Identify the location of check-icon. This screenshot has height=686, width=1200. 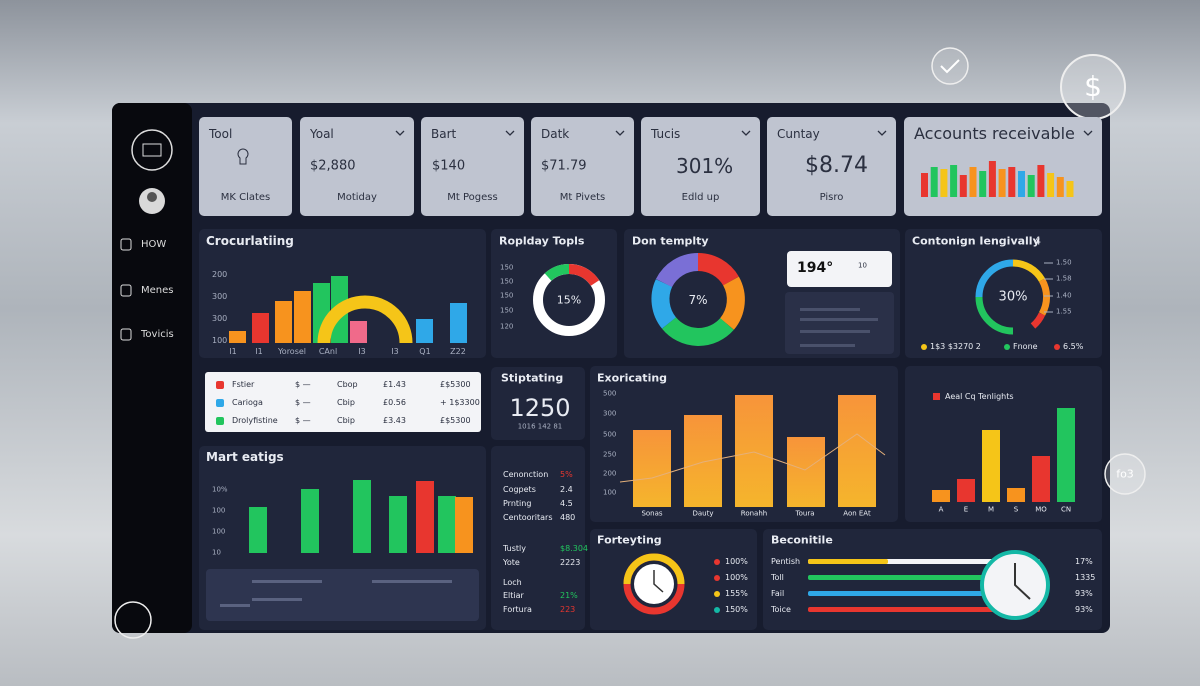
(950, 66).